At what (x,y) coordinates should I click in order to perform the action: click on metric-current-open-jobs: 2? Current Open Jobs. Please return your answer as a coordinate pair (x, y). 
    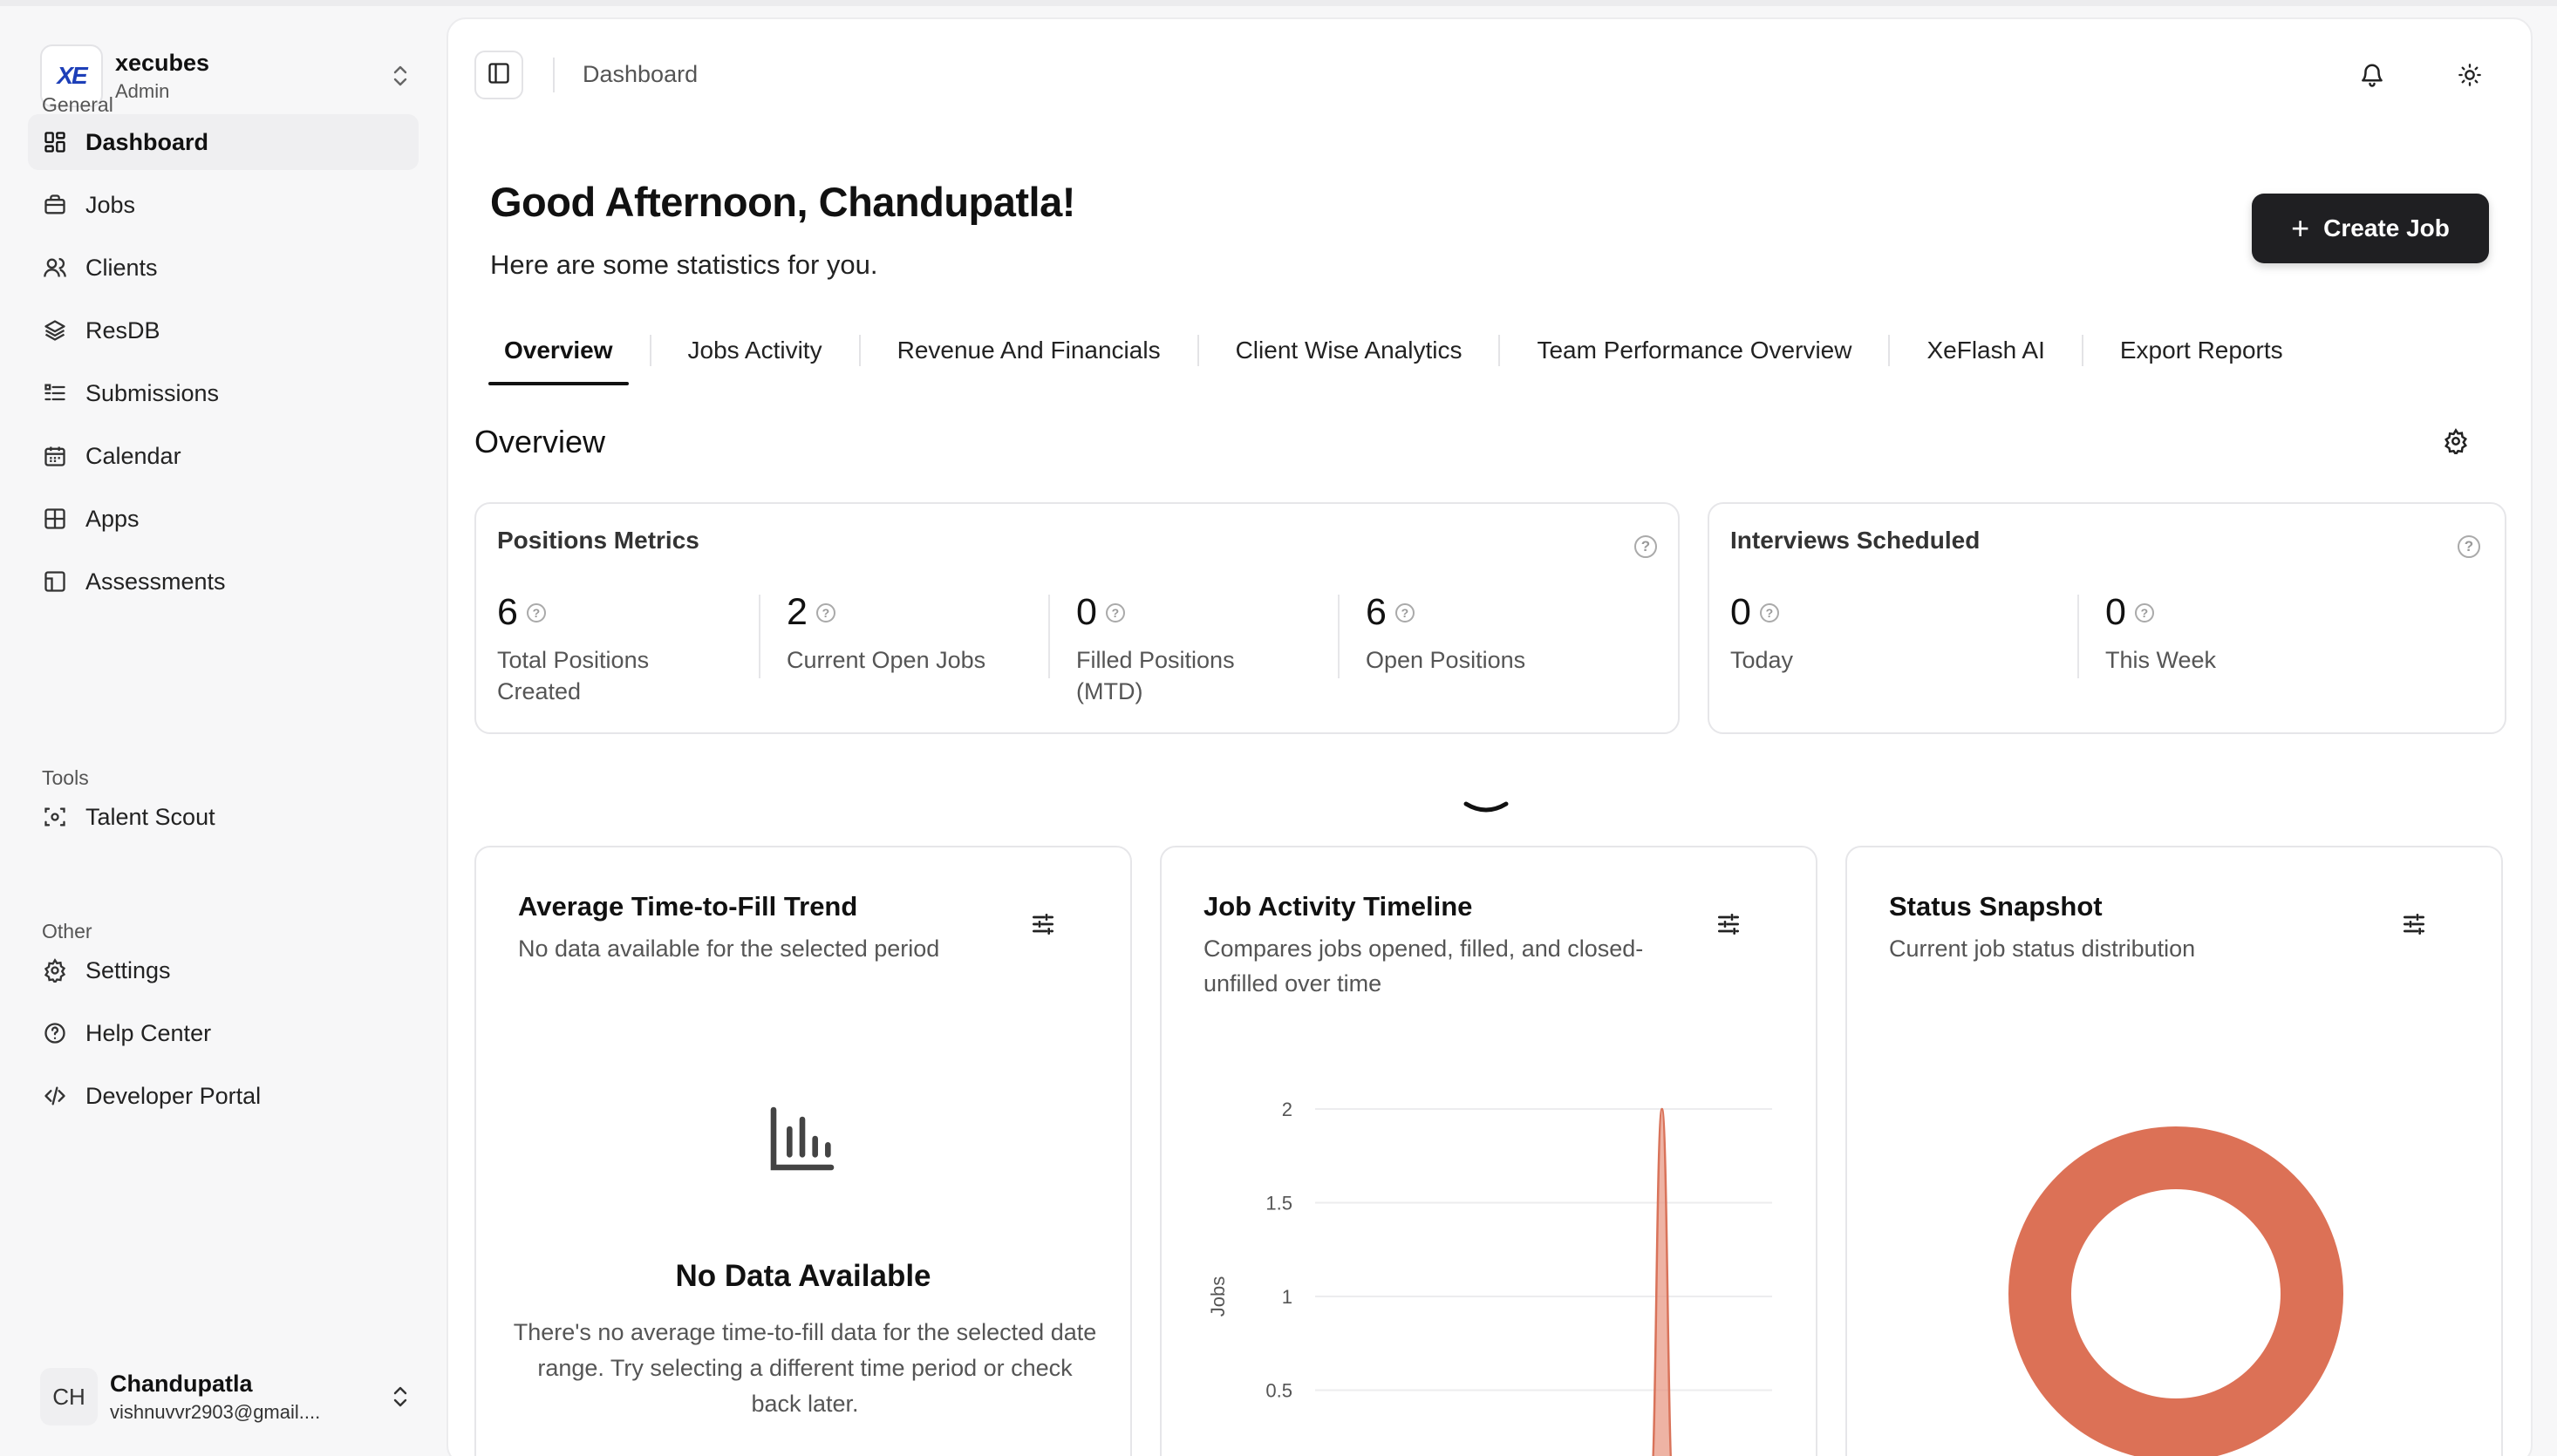
    Looking at the image, I should click on (896, 633).